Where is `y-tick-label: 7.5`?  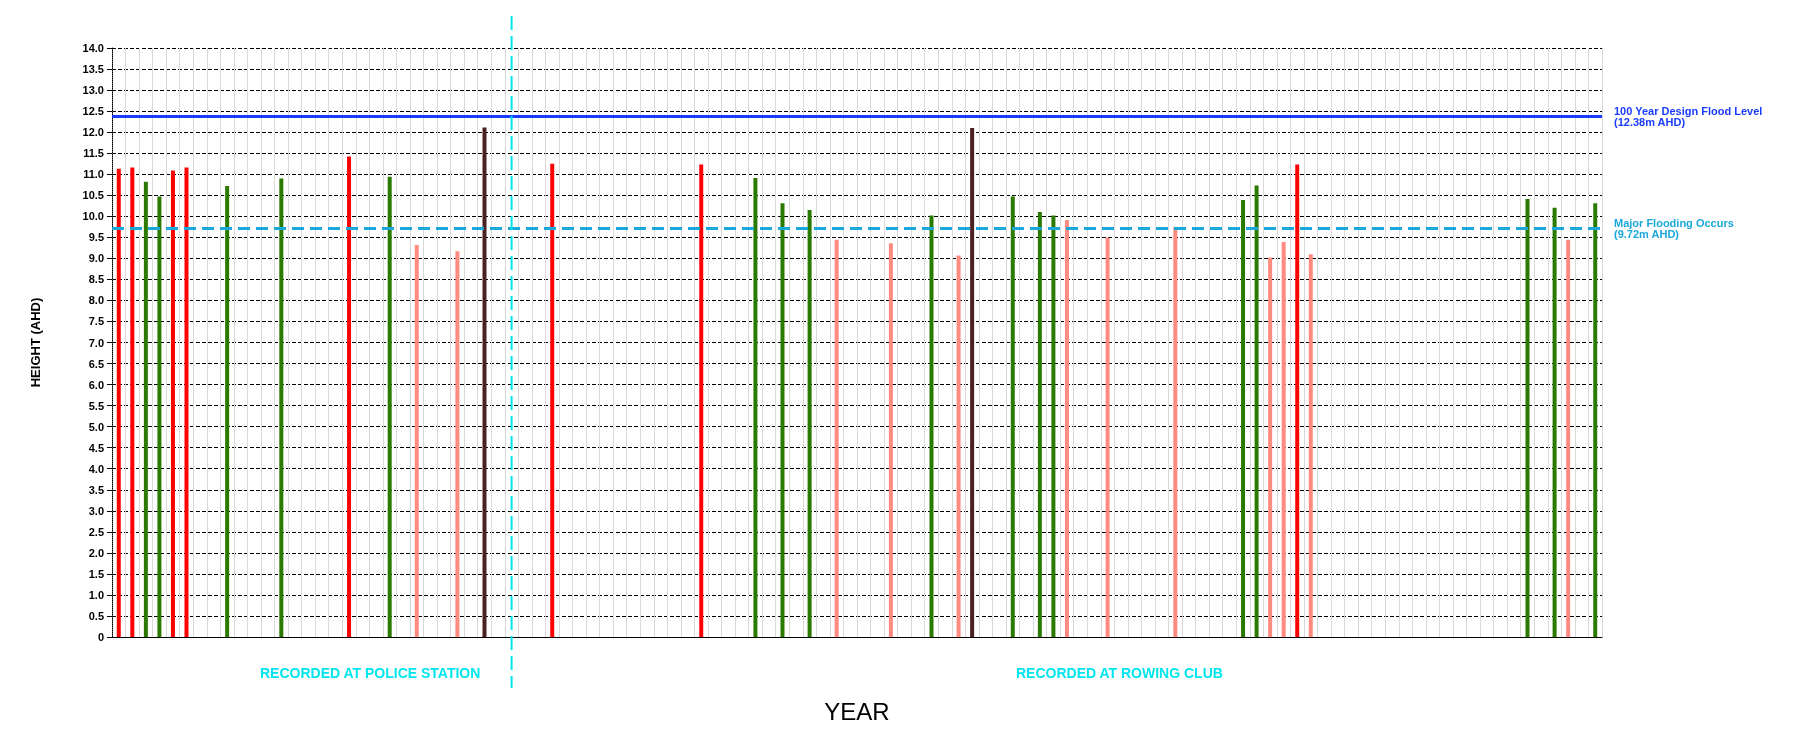 y-tick-label: 7.5 is located at coordinates (96, 321).